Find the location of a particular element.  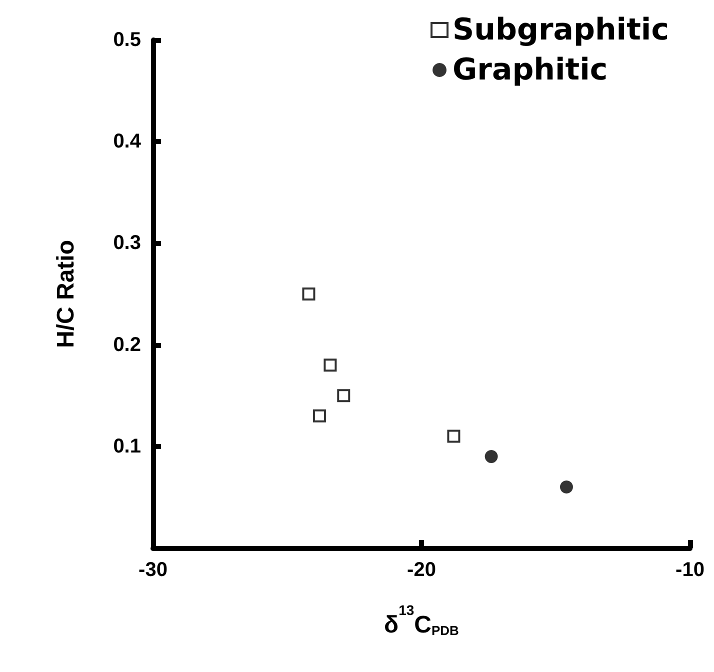

x-tick-label: -30 is located at coordinates (153, 570).